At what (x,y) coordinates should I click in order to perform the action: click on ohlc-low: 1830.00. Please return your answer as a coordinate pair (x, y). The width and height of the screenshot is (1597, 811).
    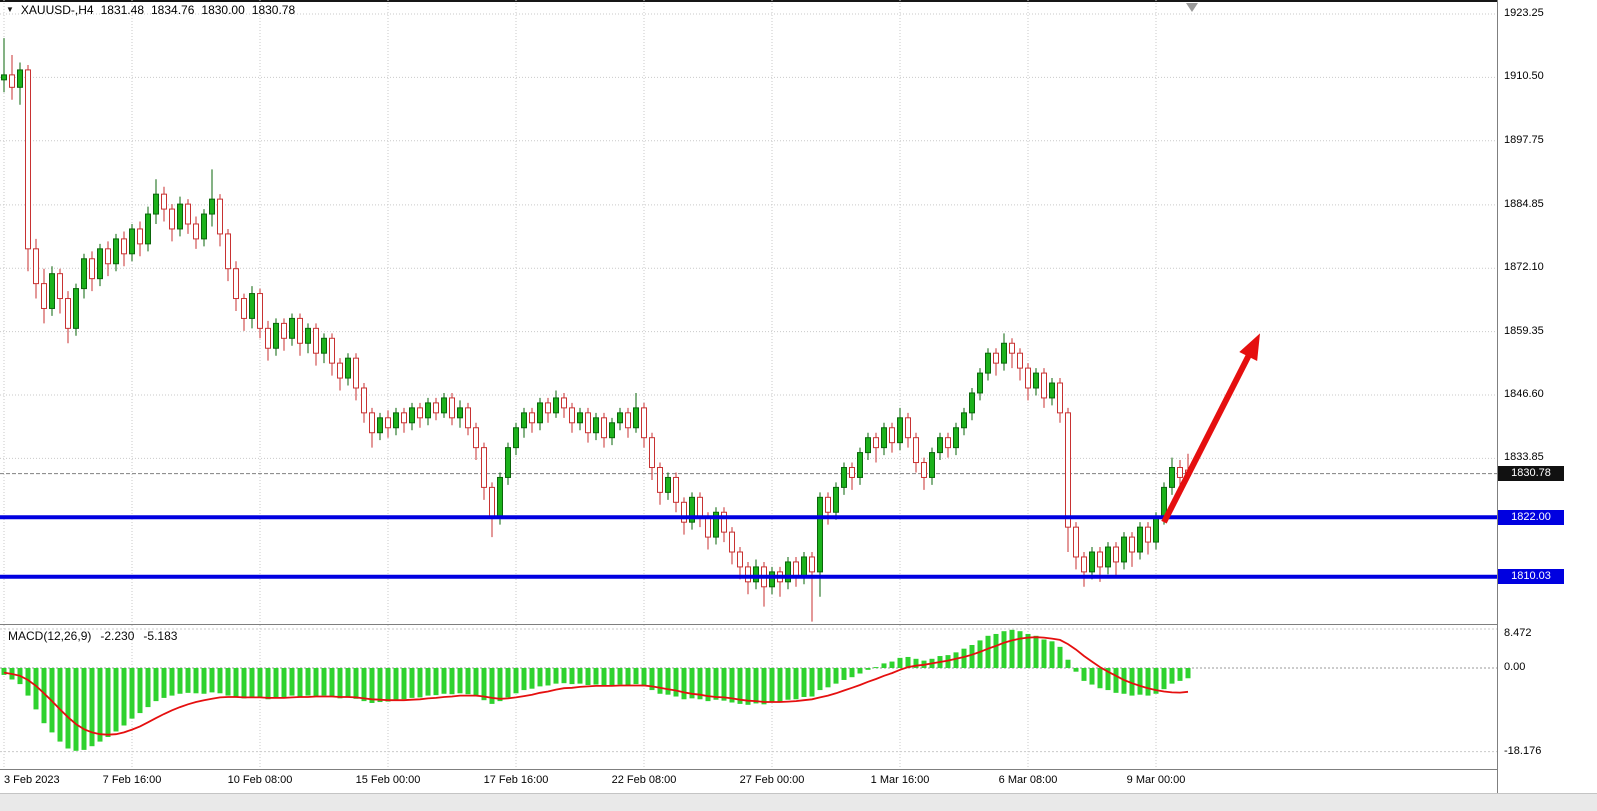
    Looking at the image, I should click on (223, 10).